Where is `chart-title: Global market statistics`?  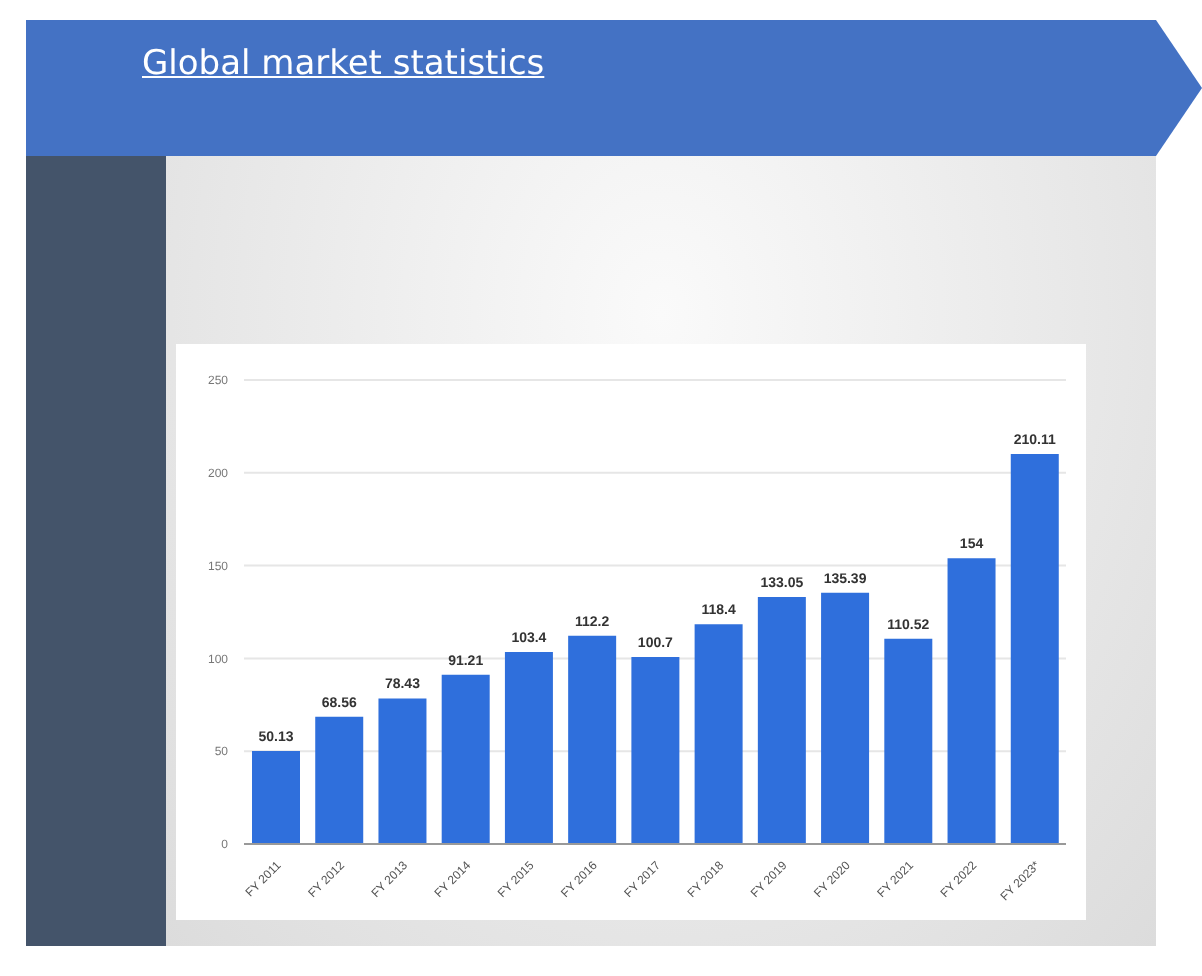
chart-title: Global market statistics is located at coordinates (343, 64).